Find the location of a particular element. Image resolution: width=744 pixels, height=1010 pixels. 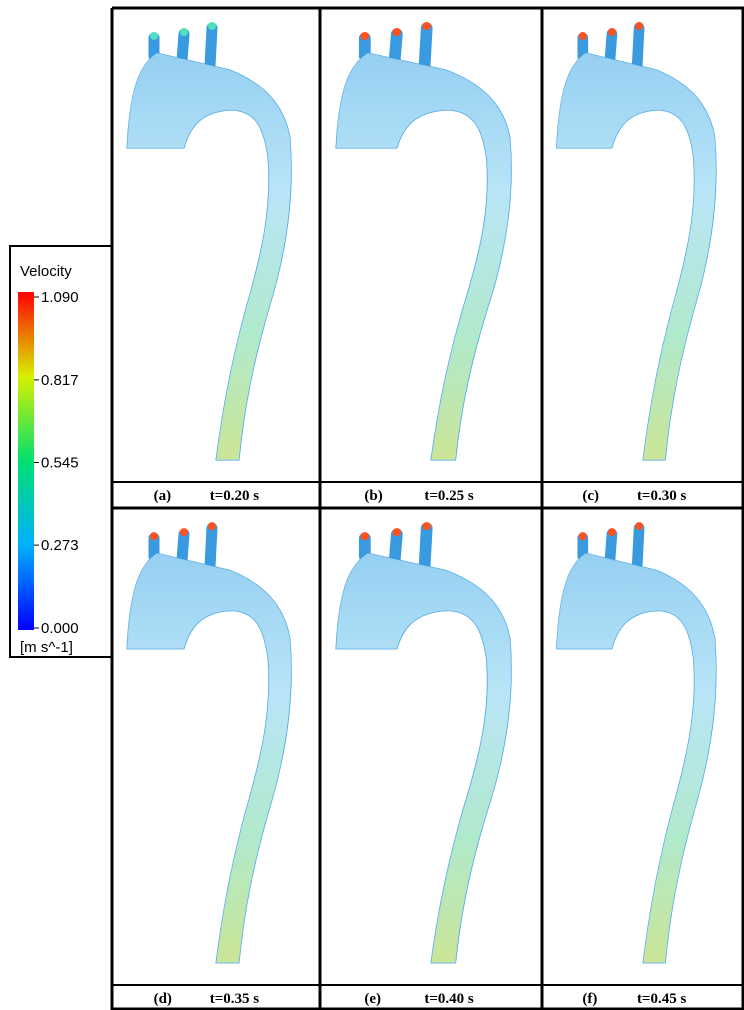

legend-title: Velocity is located at coordinates (46, 271).